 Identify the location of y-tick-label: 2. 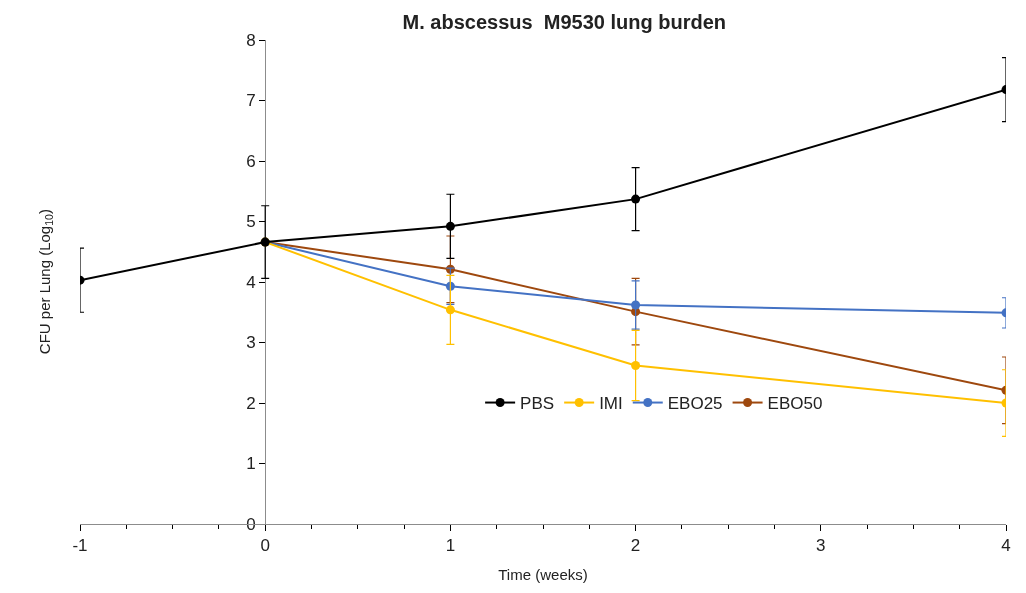
(251, 403).